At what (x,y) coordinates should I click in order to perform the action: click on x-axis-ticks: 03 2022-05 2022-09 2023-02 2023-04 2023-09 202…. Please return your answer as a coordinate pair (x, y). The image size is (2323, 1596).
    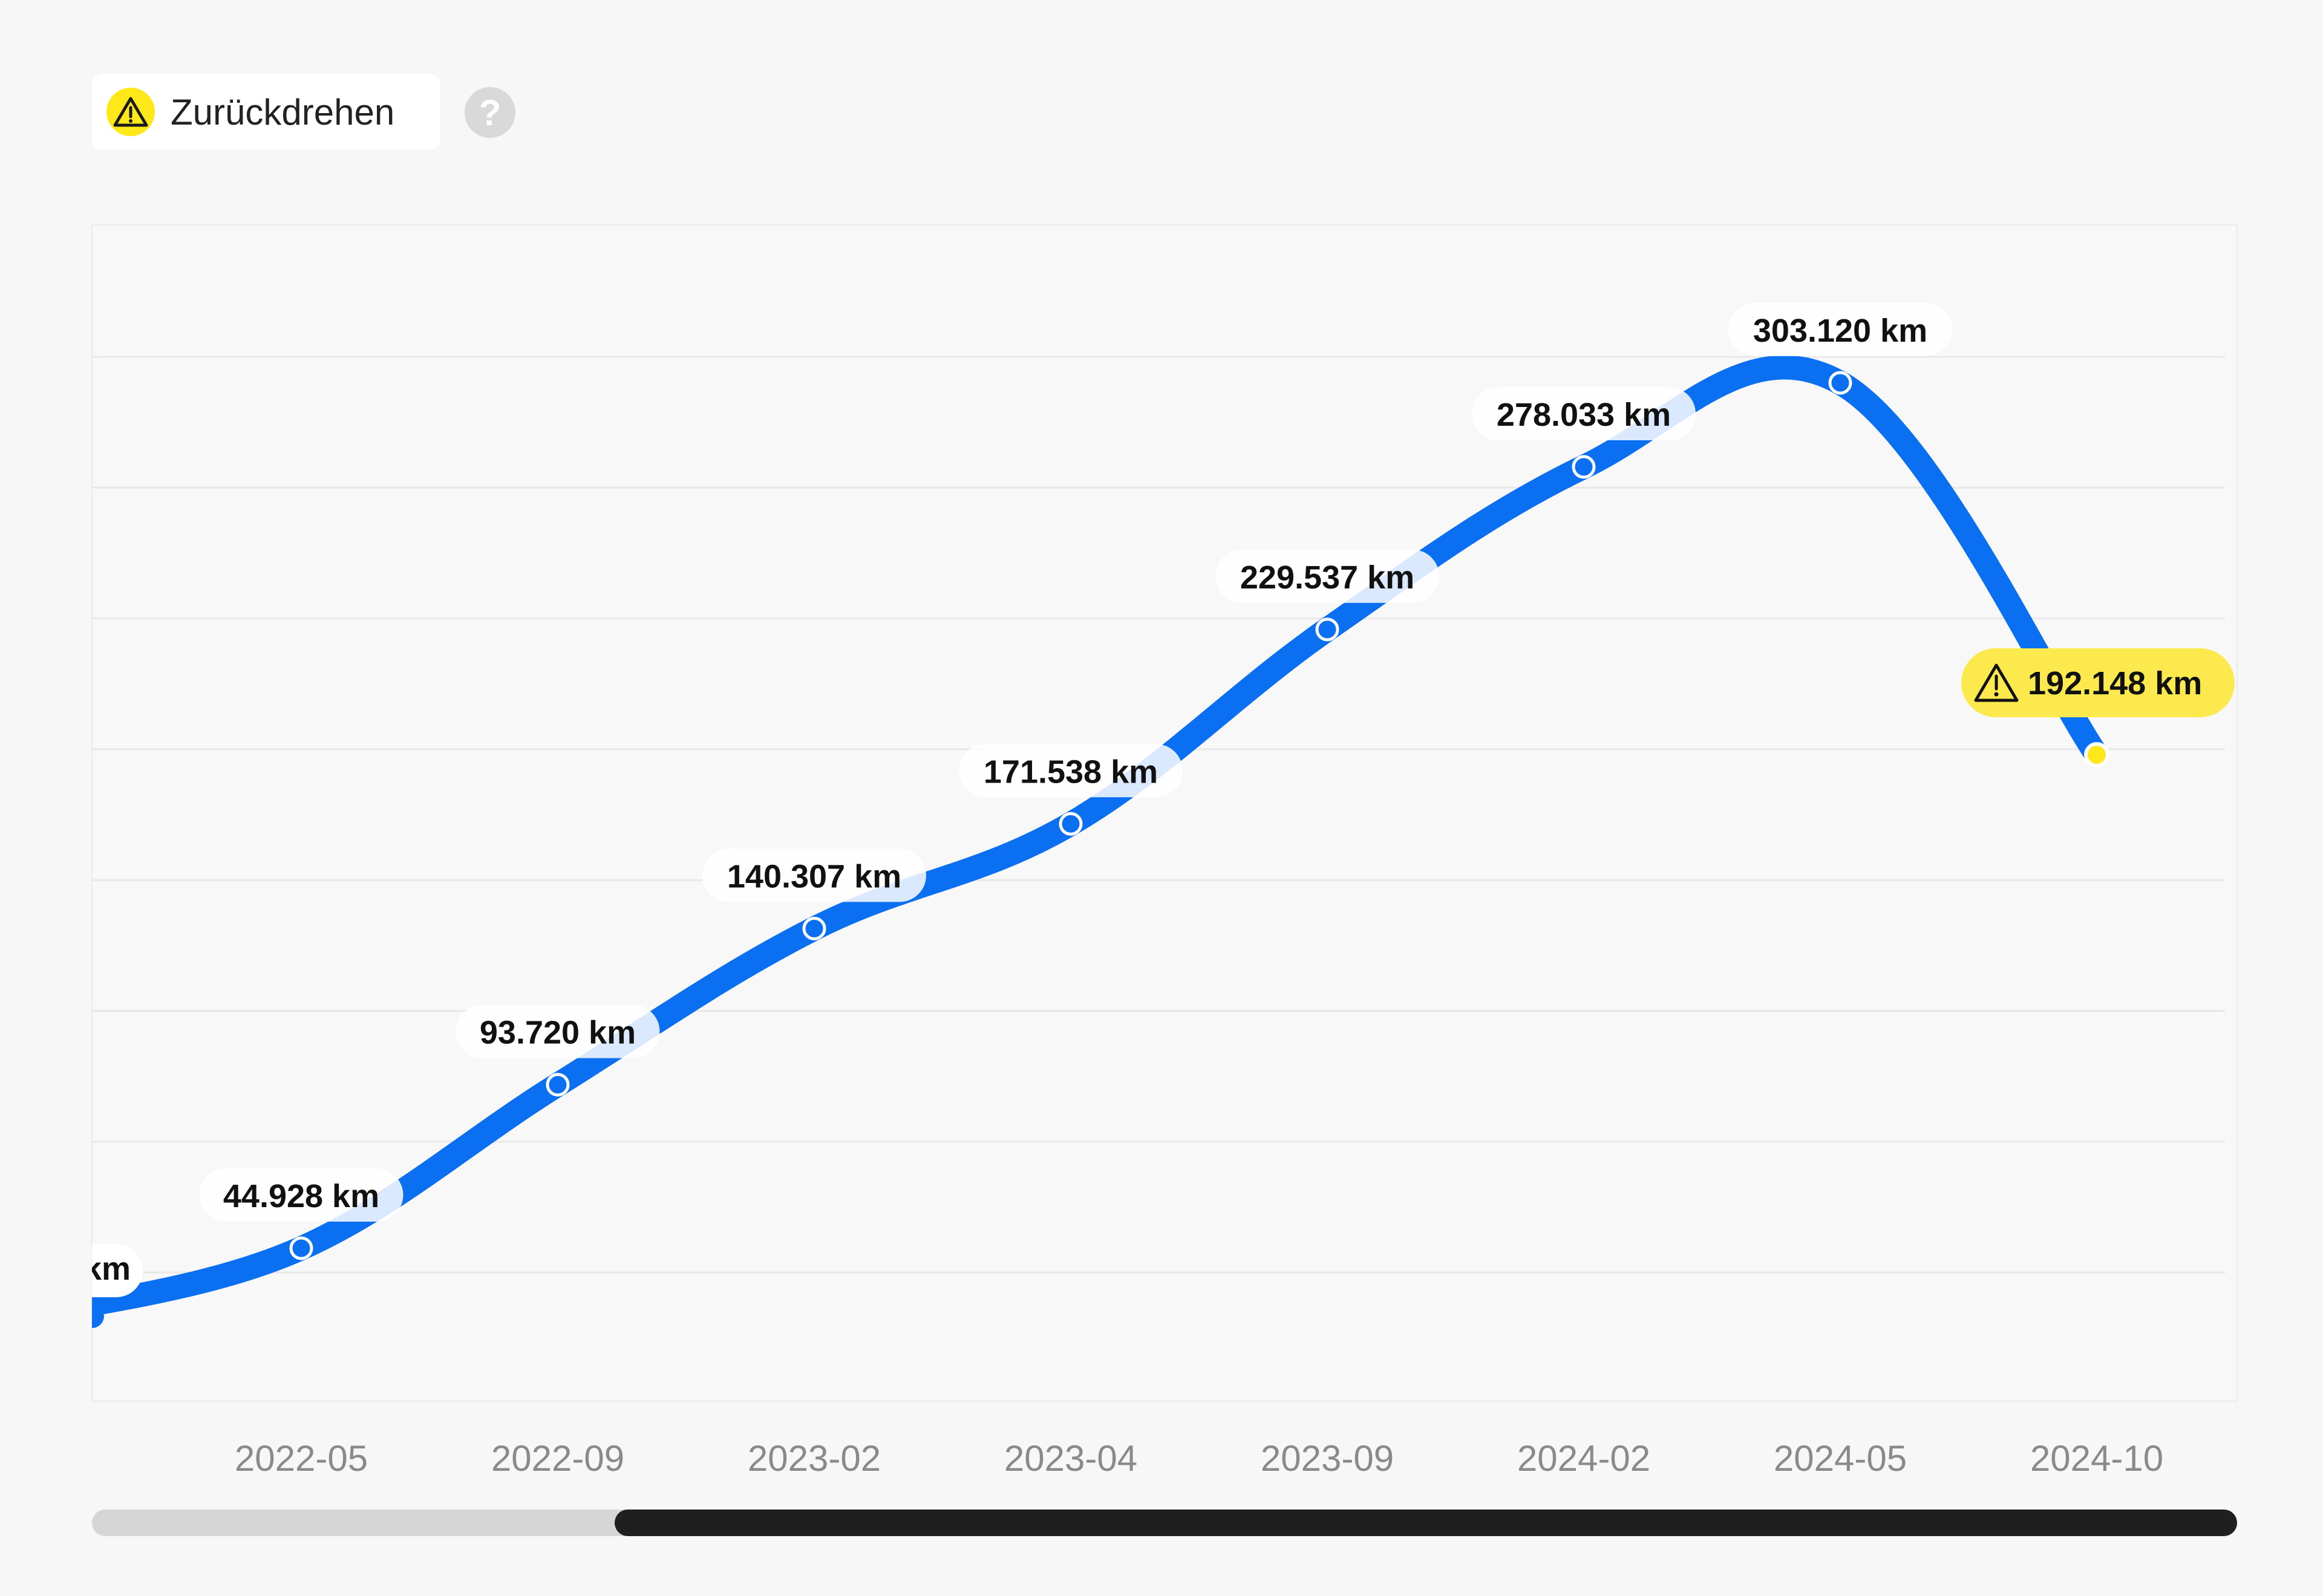
    Looking at the image, I should click on (1094, 1458).